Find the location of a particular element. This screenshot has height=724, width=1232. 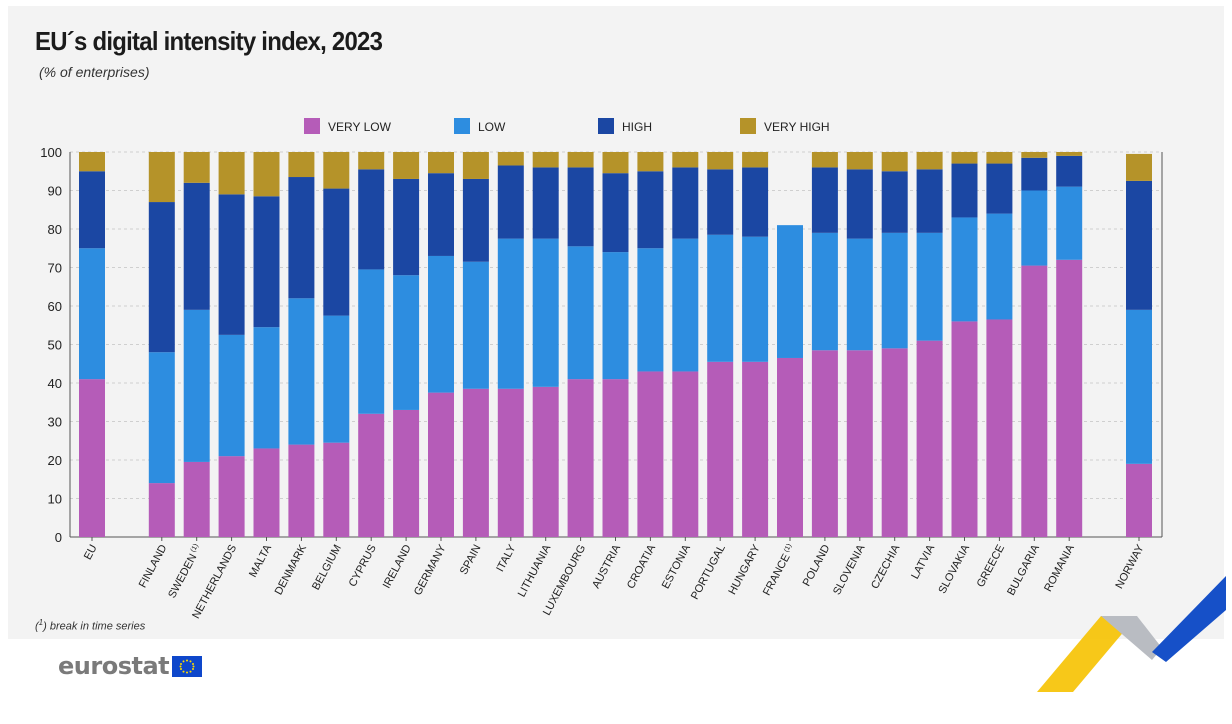

bar-belgium-high is located at coordinates (336, 252).